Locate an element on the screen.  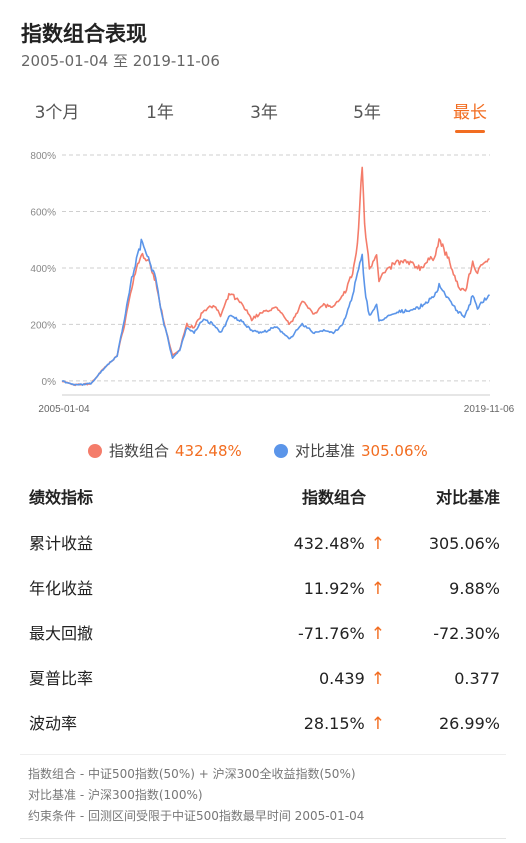
header-metric: 绩效指标 is located at coordinates (61, 497).